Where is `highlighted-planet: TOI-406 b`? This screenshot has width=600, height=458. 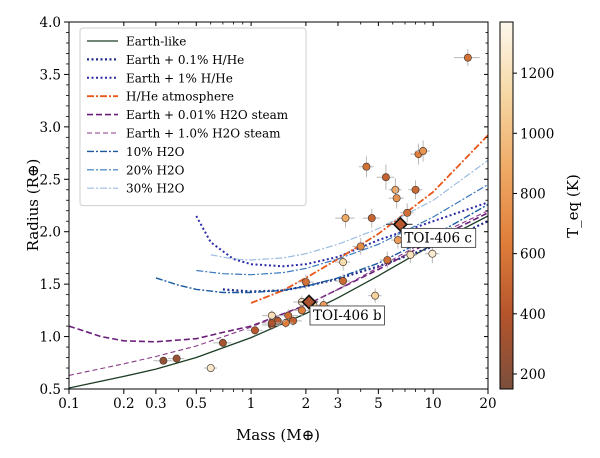
highlighted-planet: TOI-406 b is located at coordinates (341, 310).